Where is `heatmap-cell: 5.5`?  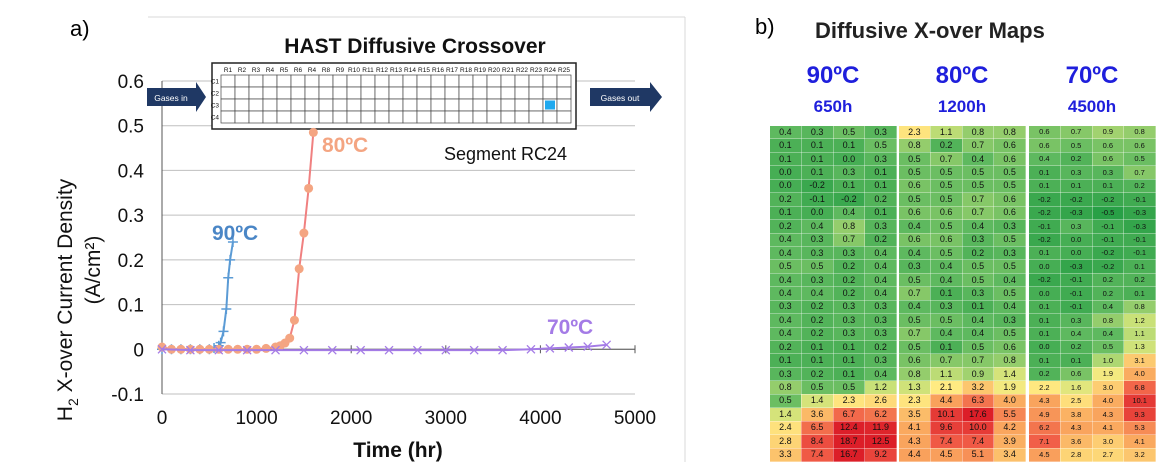
heatmap-cell: 5.5 is located at coordinates (1009, 414).